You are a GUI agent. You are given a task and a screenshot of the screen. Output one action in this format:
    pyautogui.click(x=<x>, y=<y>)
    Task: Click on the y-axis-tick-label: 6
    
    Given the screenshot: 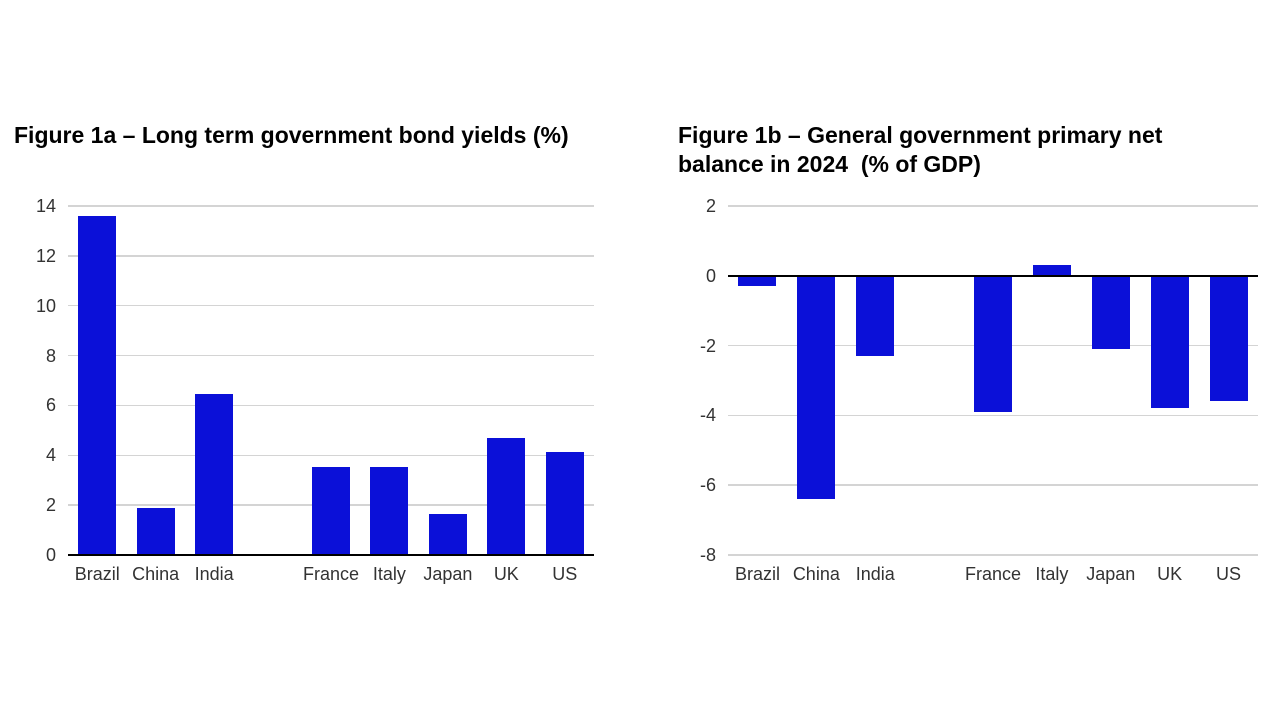 What is the action you would take?
    pyautogui.click(x=50, y=405)
    